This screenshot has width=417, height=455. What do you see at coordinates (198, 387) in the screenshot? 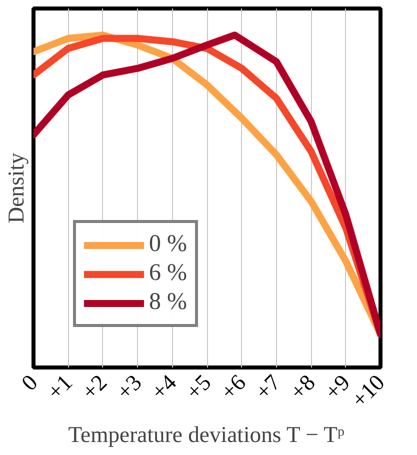
I see `x-tick-label: +5` at bounding box center [198, 387].